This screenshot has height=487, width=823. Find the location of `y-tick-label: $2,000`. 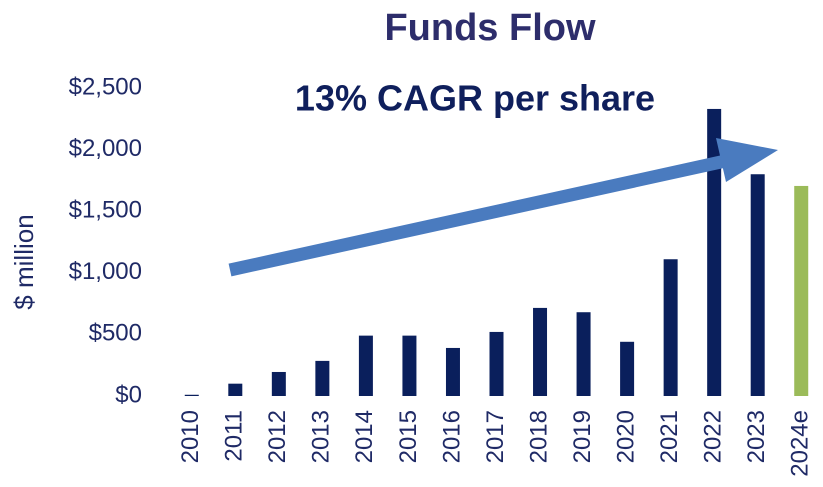

y-tick-label: $2,000 is located at coordinates (105, 148).